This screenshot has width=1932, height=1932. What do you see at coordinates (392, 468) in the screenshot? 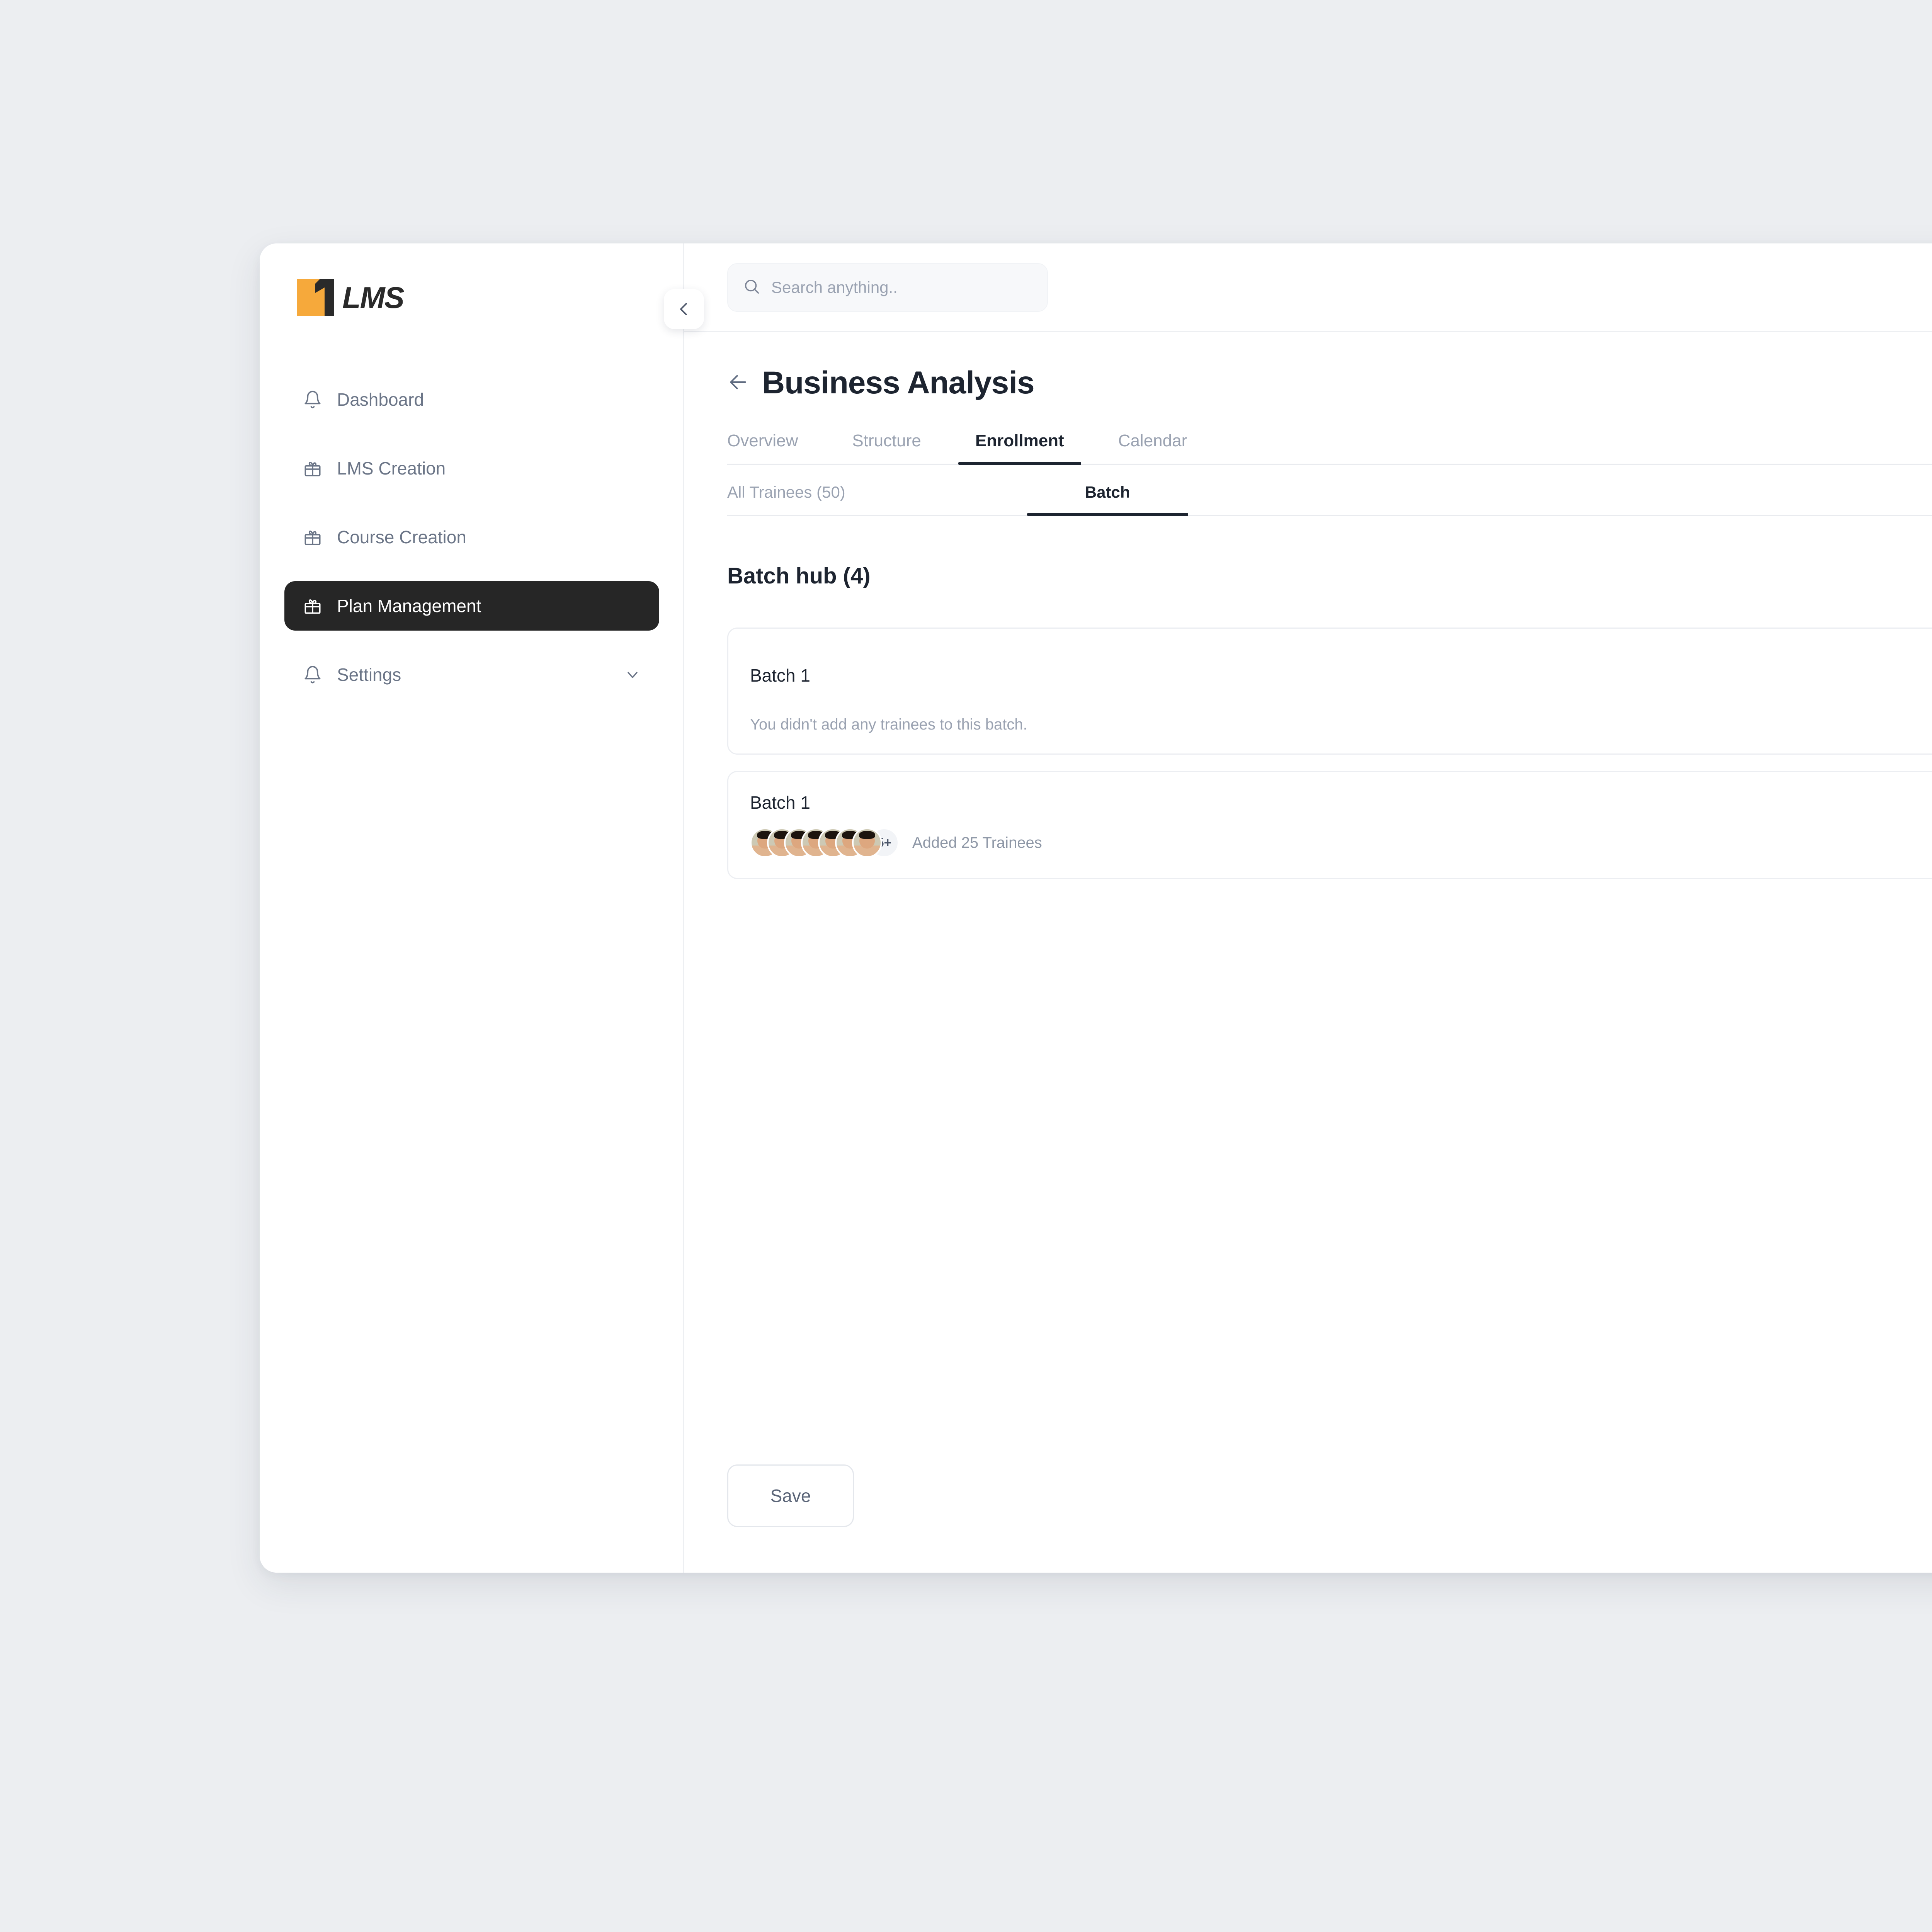
I see `sidebar-item-label: LMS Creation` at bounding box center [392, 468].